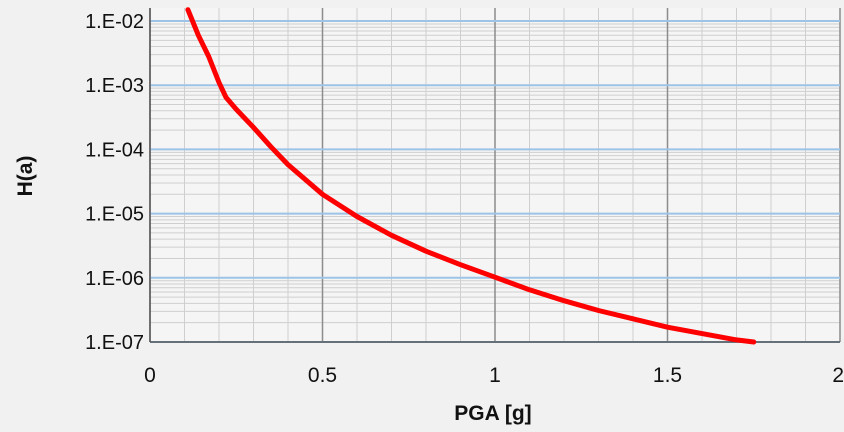 This screenshot has width=844, height=432. I want to click on x-axis-label: PGA [g], so click(492, 413).